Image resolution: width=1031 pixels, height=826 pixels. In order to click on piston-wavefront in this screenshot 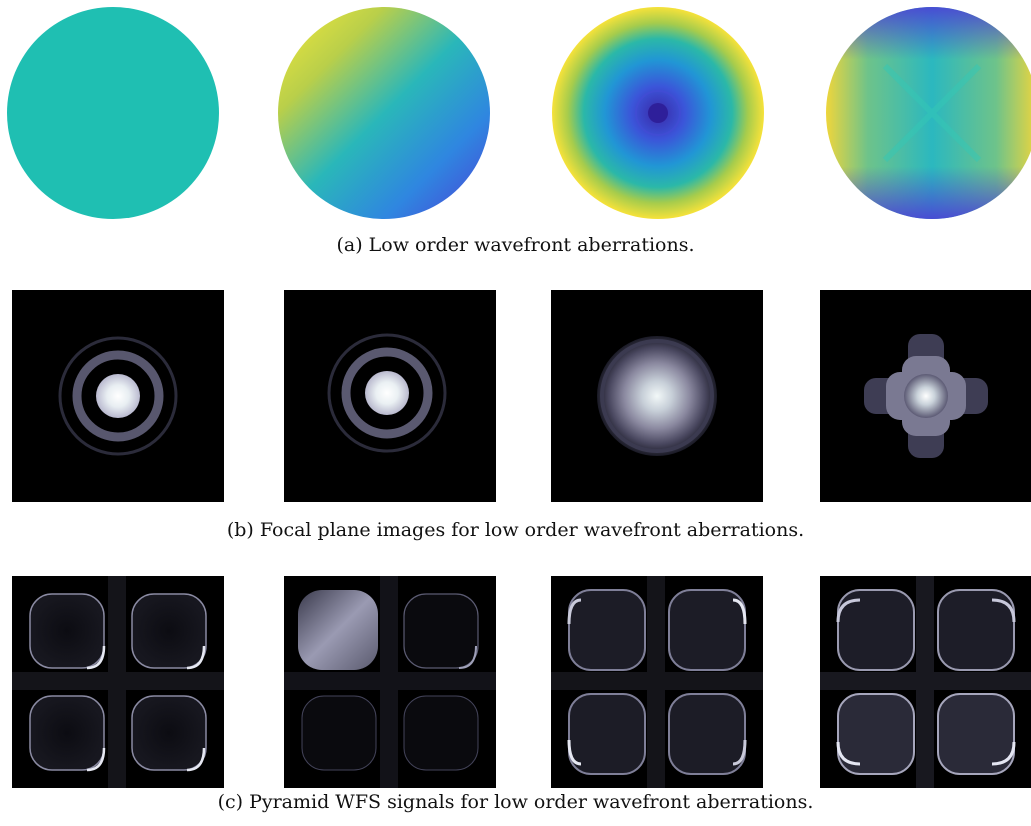, I will do `click(113, 113)`.